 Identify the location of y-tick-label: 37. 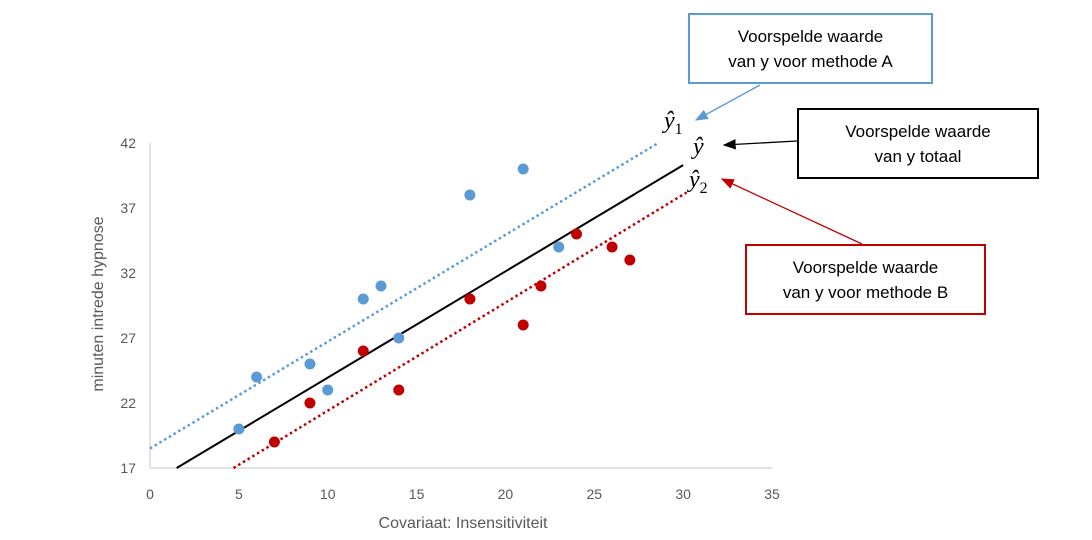
(128, 208).